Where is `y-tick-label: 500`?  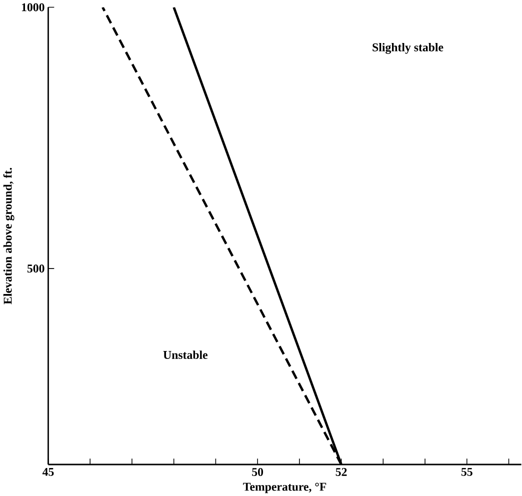
y-tick-label: 500 is located at coordinates (35, 268).